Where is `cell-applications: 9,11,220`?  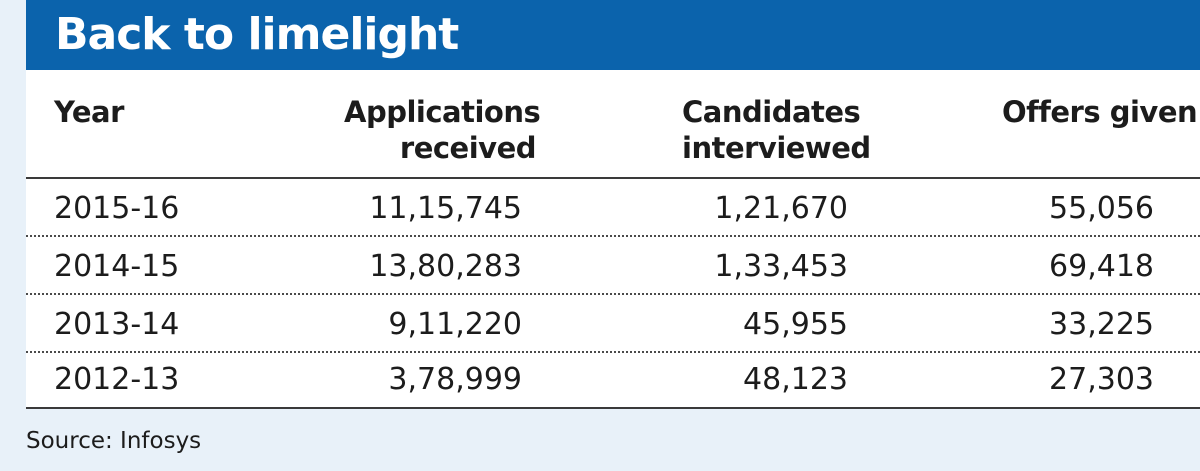 cell-applications: 9,11,220 is located at coordinates (455, 324).